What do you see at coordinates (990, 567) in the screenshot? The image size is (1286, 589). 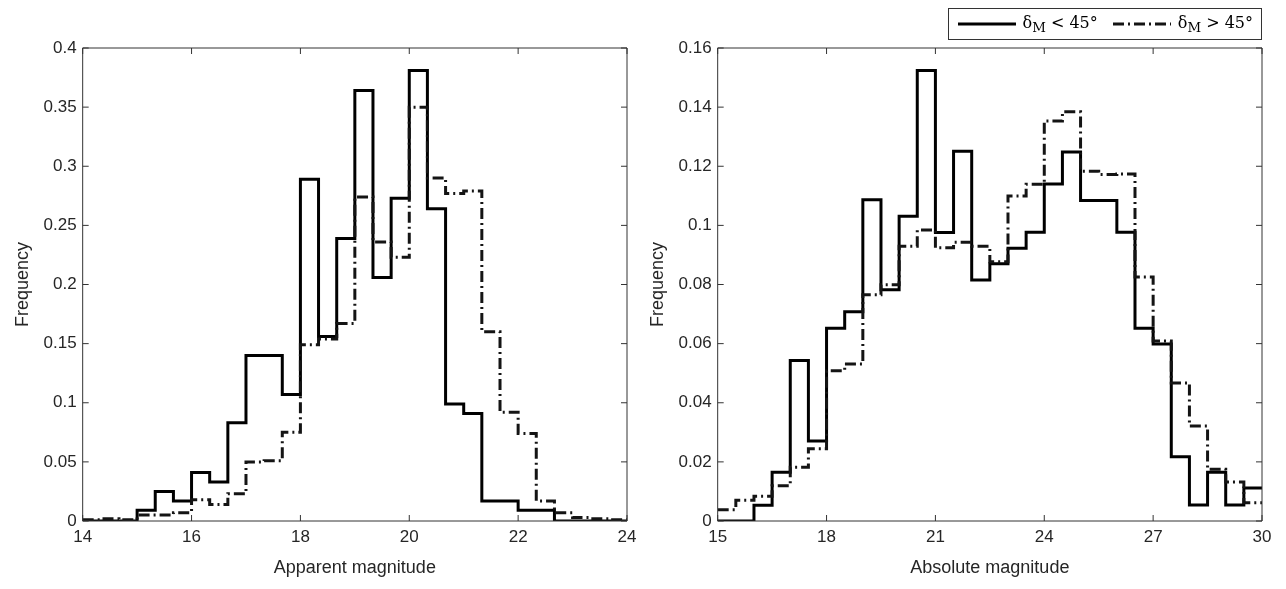 I see `x-axis-title: Absolute magnitude` at bounding box center [990, 567].